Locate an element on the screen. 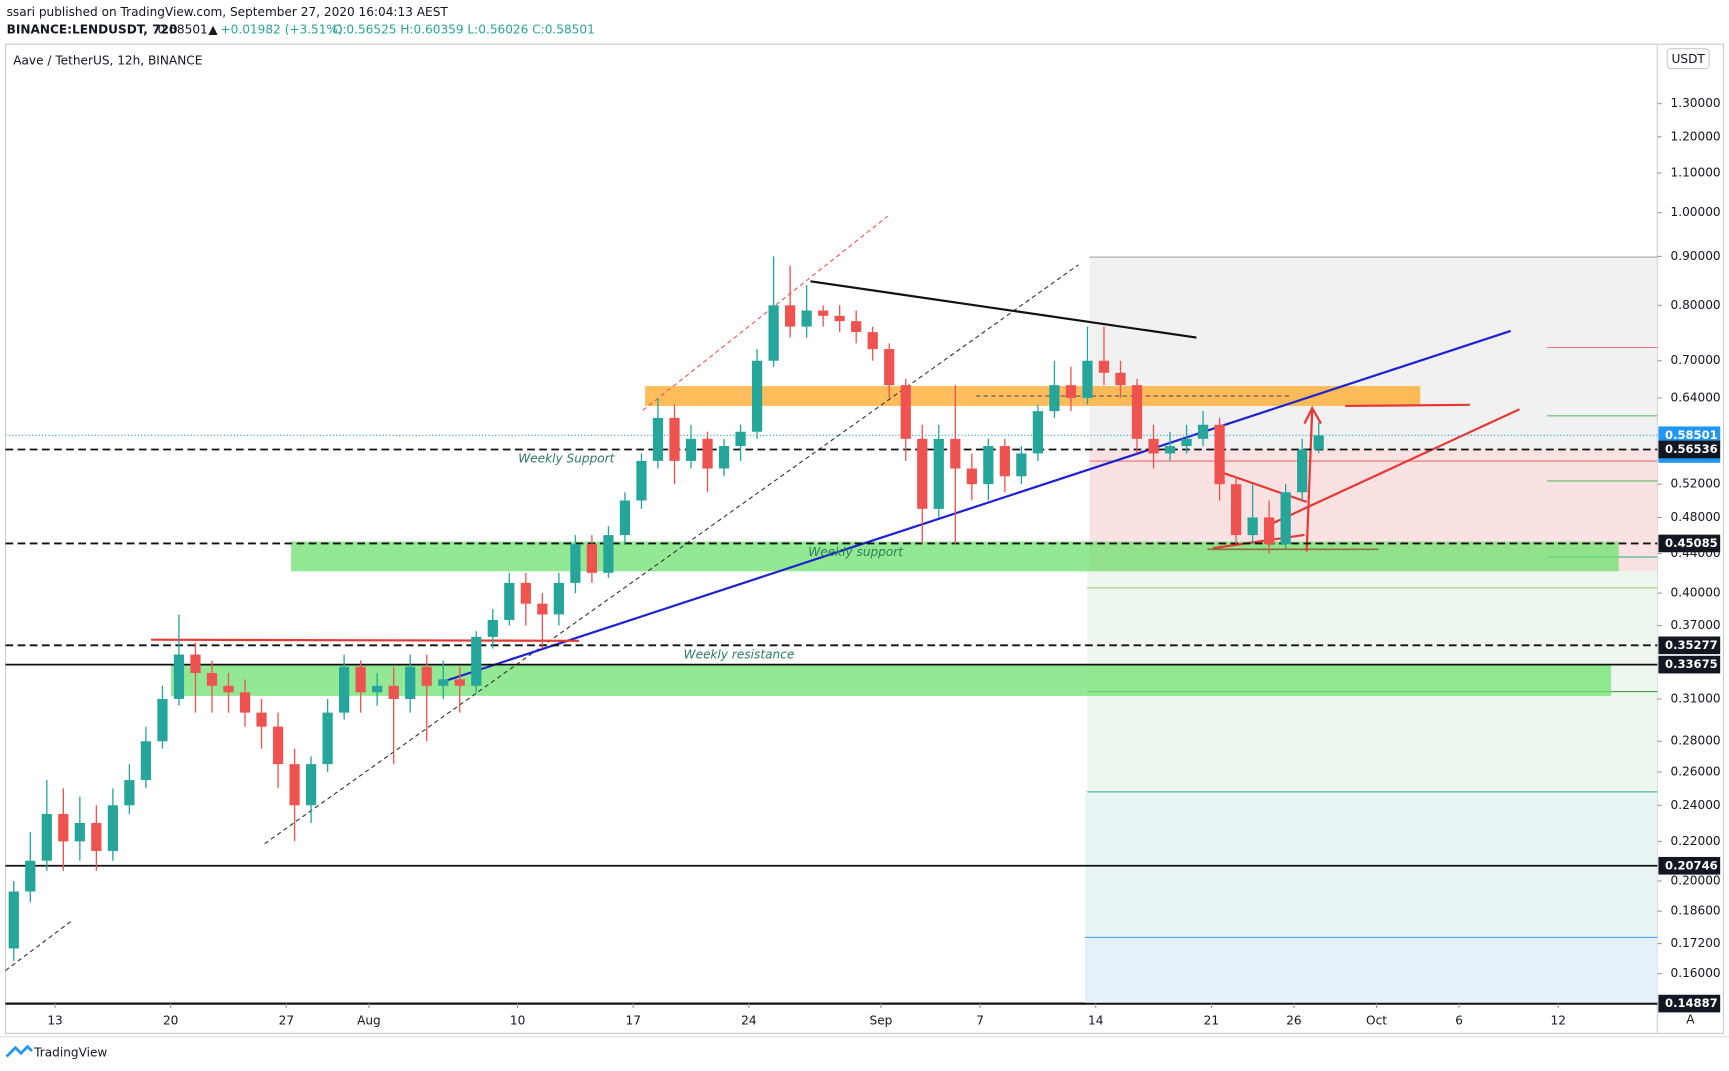 The image size is (1729, 1071). x-tick-label: 7 is located at coordinates (980, 1021).